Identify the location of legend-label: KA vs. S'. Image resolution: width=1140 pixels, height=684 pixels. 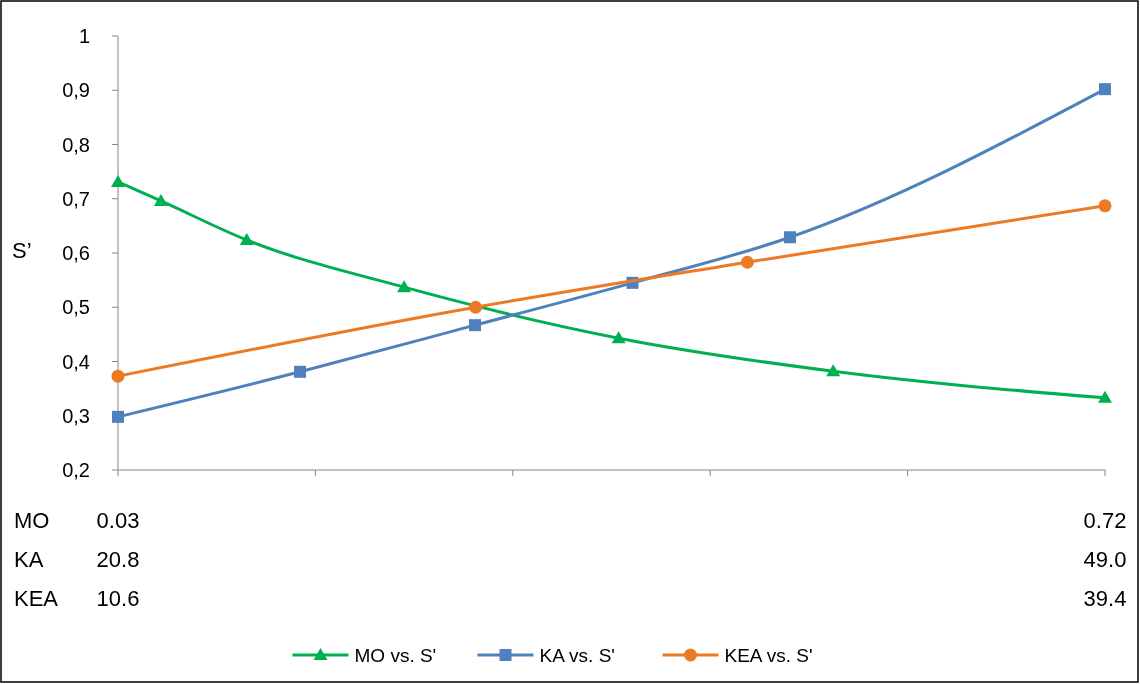
(577, 655).